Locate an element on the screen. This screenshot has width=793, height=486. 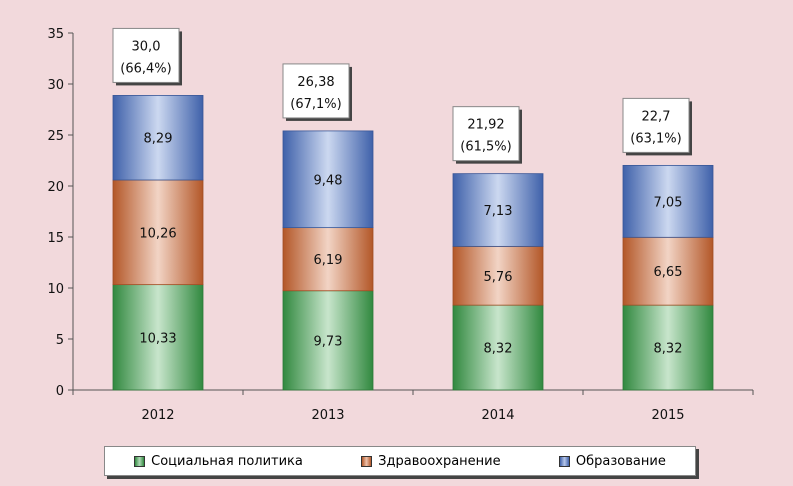
y-tick-label: 25 is located at coordinates (55, 136).